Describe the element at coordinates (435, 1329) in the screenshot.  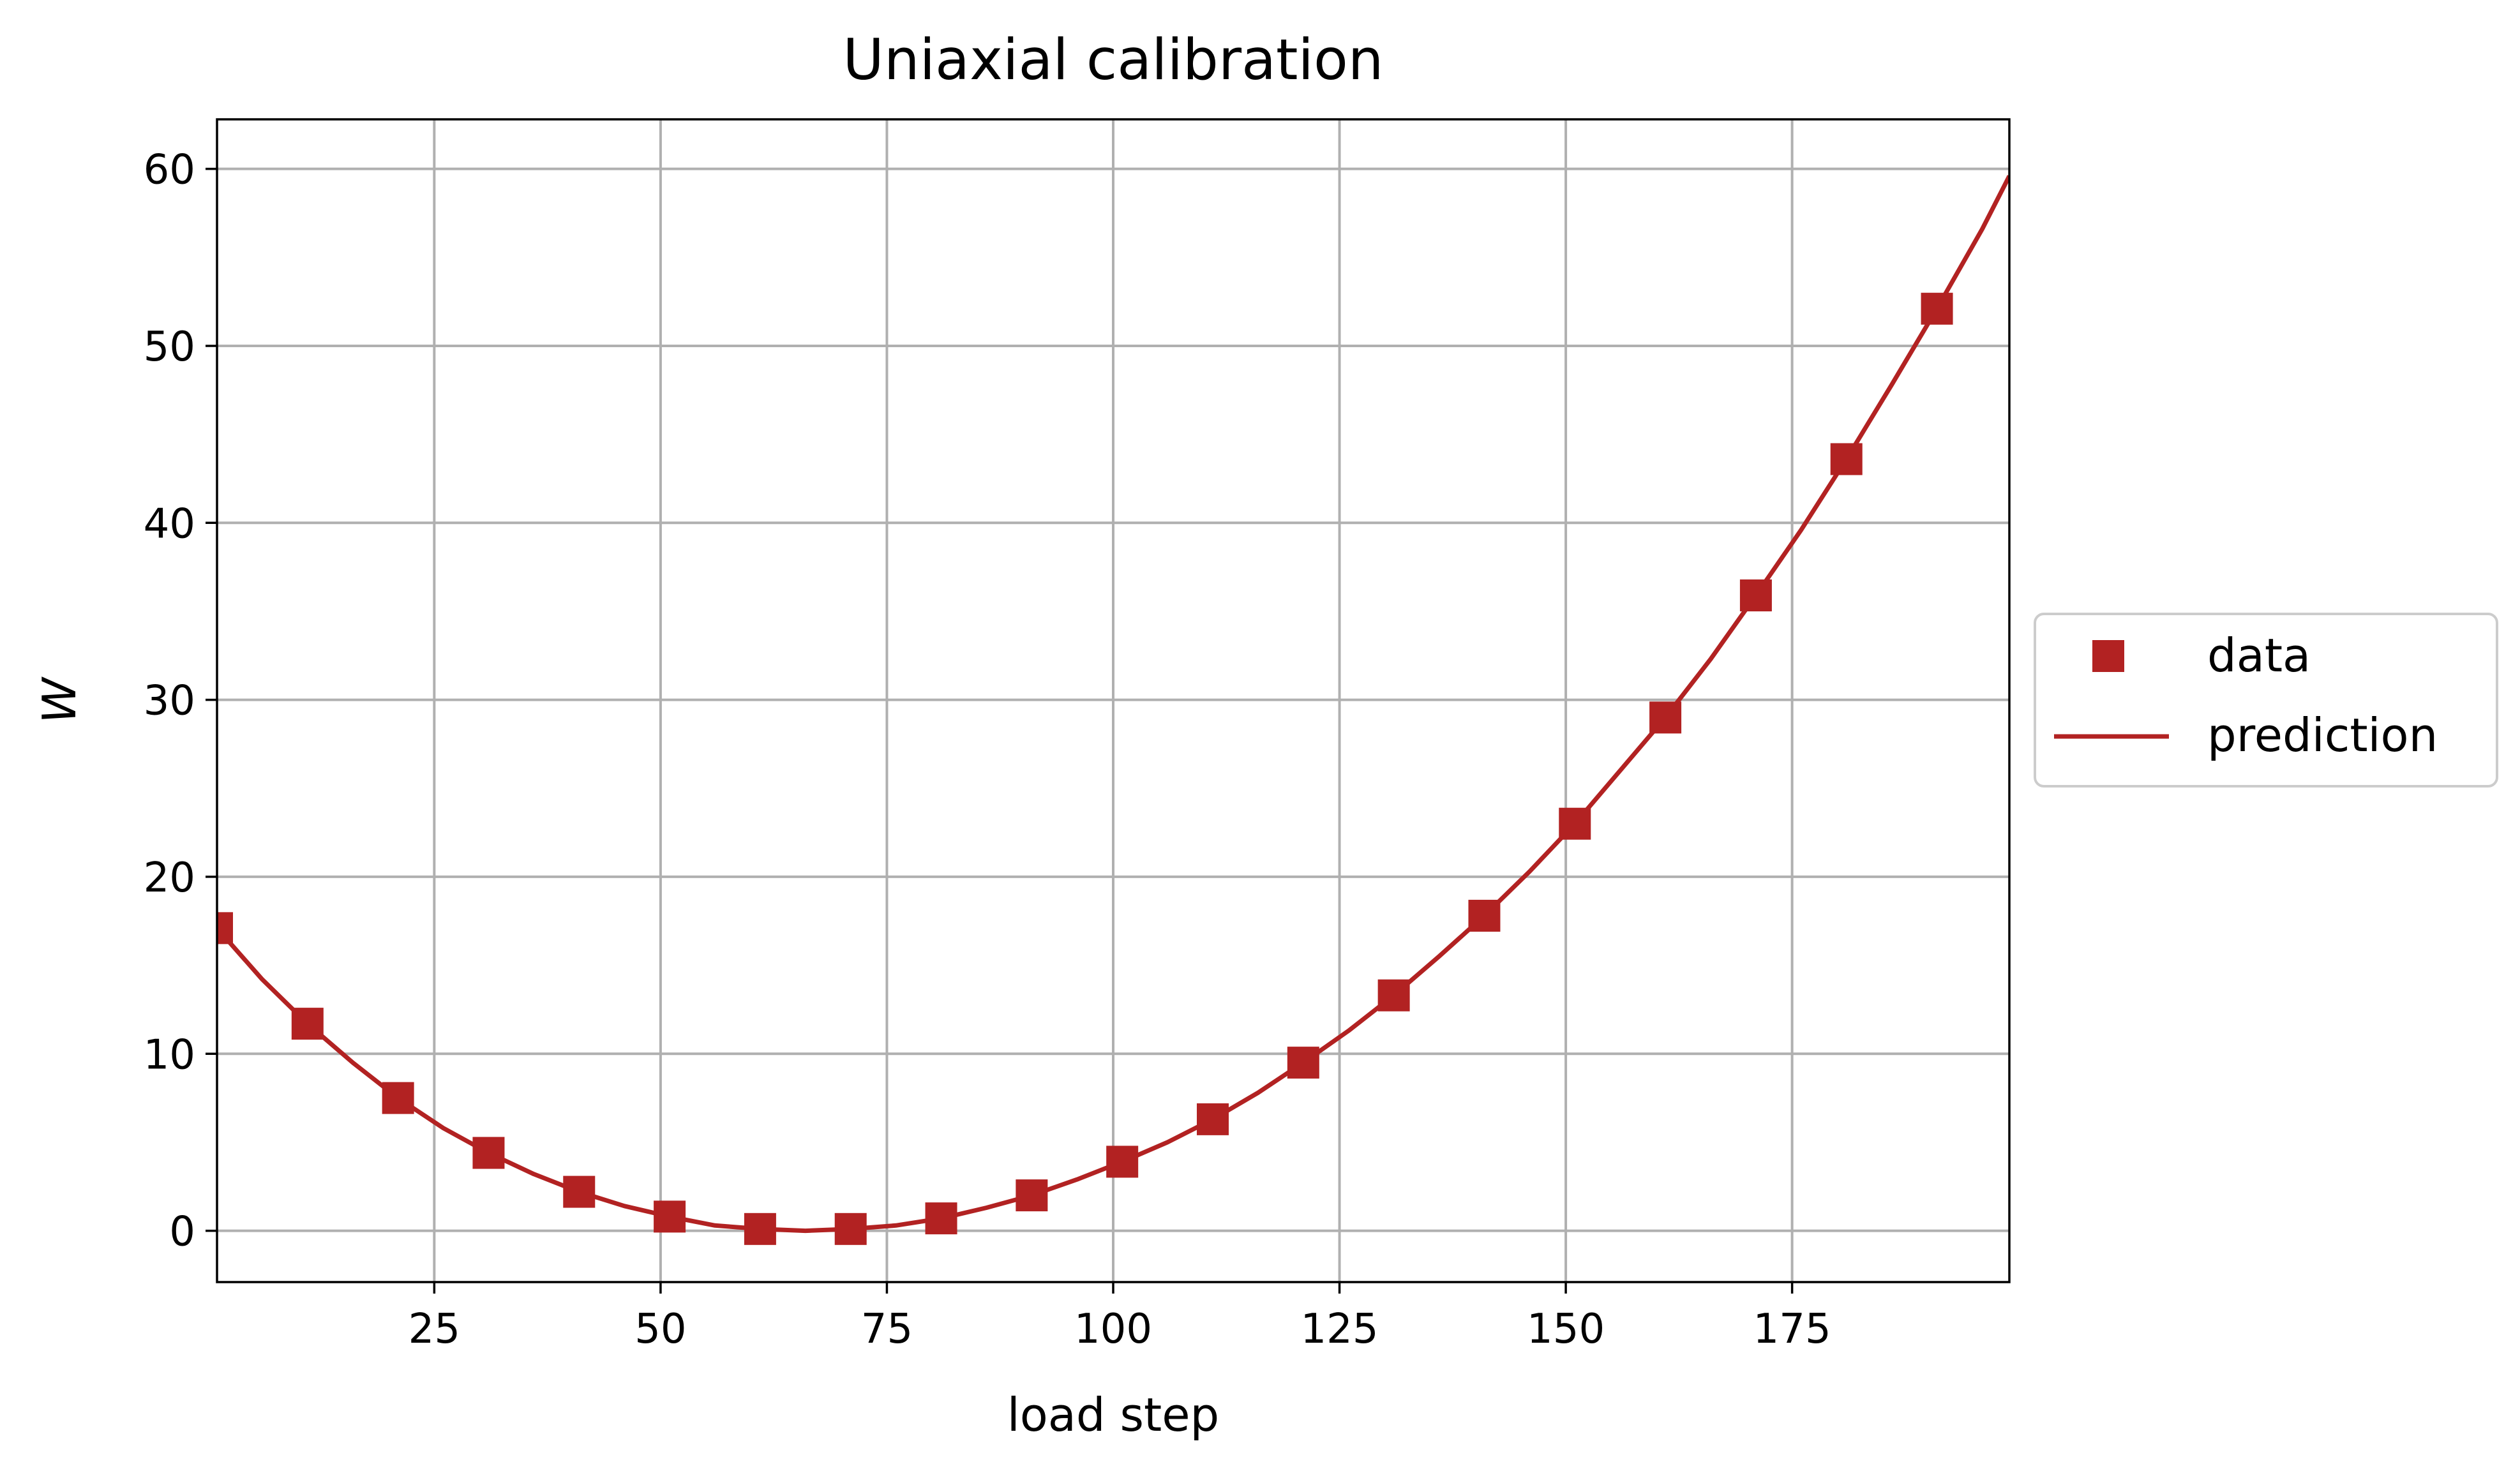
I see `x-tick-label: 25` at that location.